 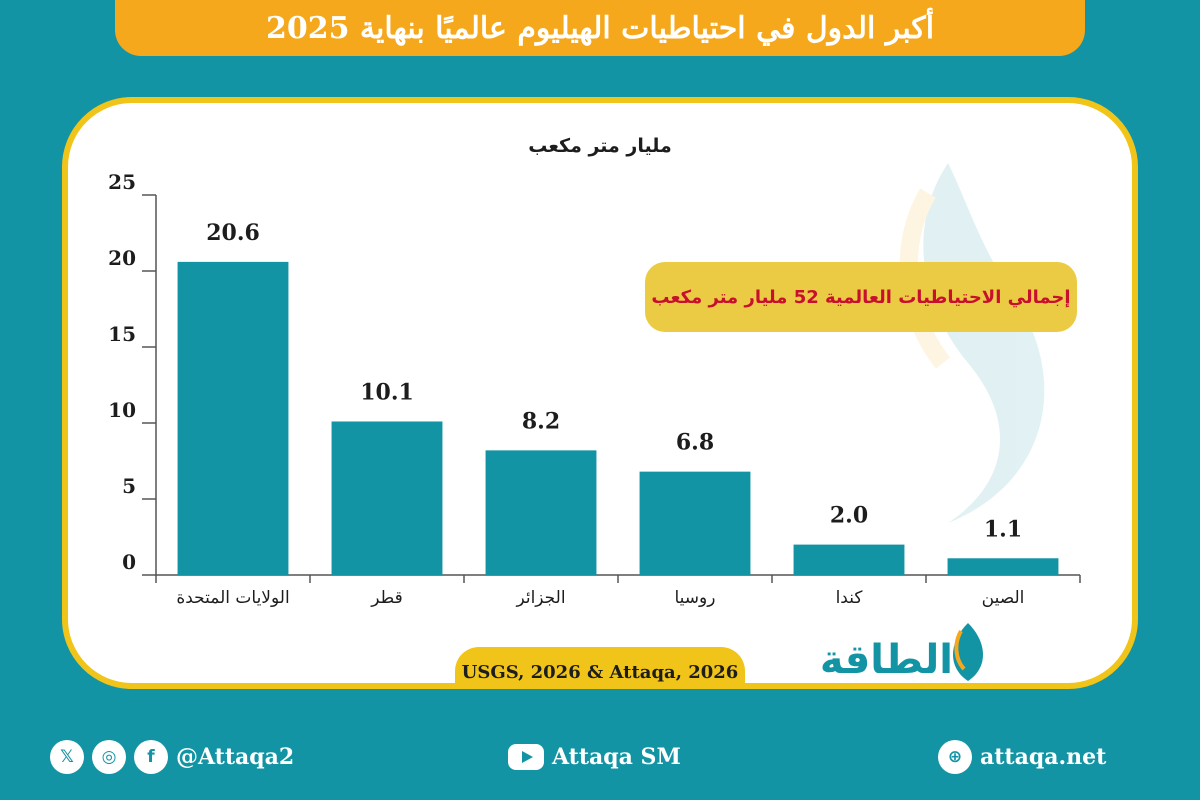 I want to click on website-text: attaqa.net, so click(x=1043, y=757).